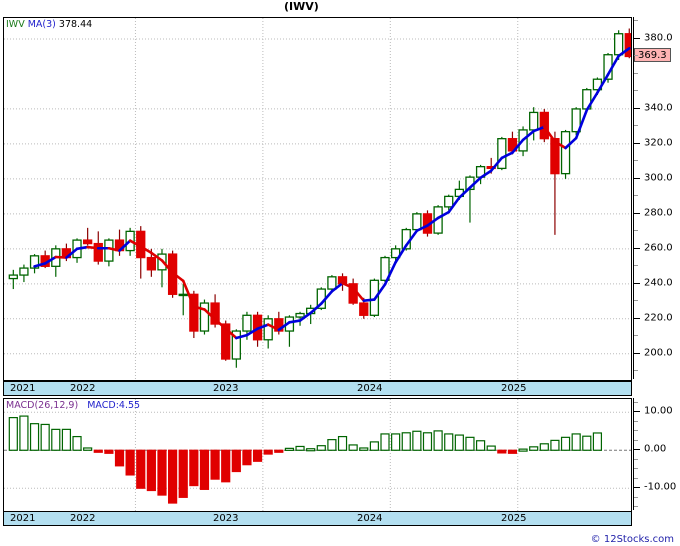 The width and height of the screenshot is (680, 546). Describe the element at coordinates (83, 388) in the screenshot. I see `x-axis-year-label: 2022` at that location.